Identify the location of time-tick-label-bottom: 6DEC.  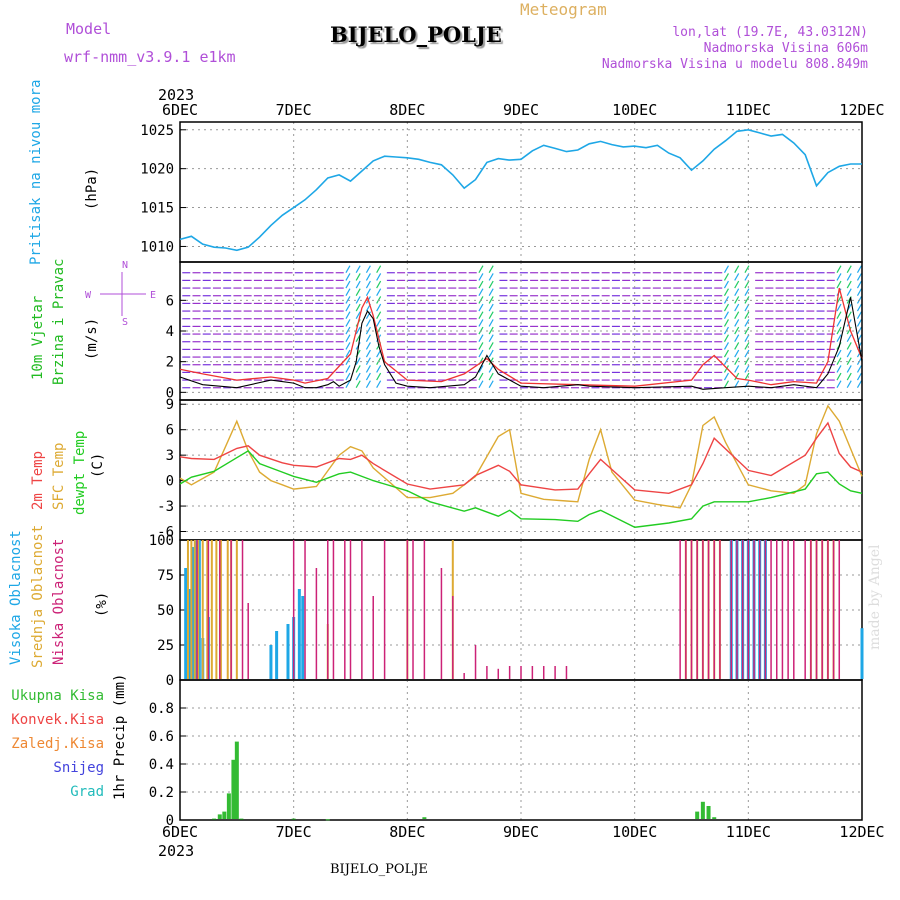
(180, 832).